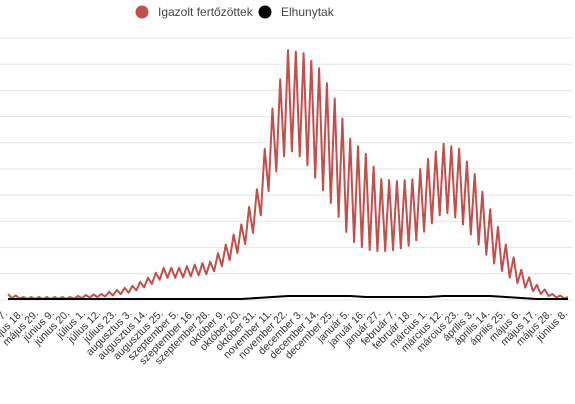 This screenshot has height=404, width=575. What do you see at coordinates (308, 12) in the screenshot?
I see `legend-label-deaths: Elhunytak` at bounding box center [308, 12].